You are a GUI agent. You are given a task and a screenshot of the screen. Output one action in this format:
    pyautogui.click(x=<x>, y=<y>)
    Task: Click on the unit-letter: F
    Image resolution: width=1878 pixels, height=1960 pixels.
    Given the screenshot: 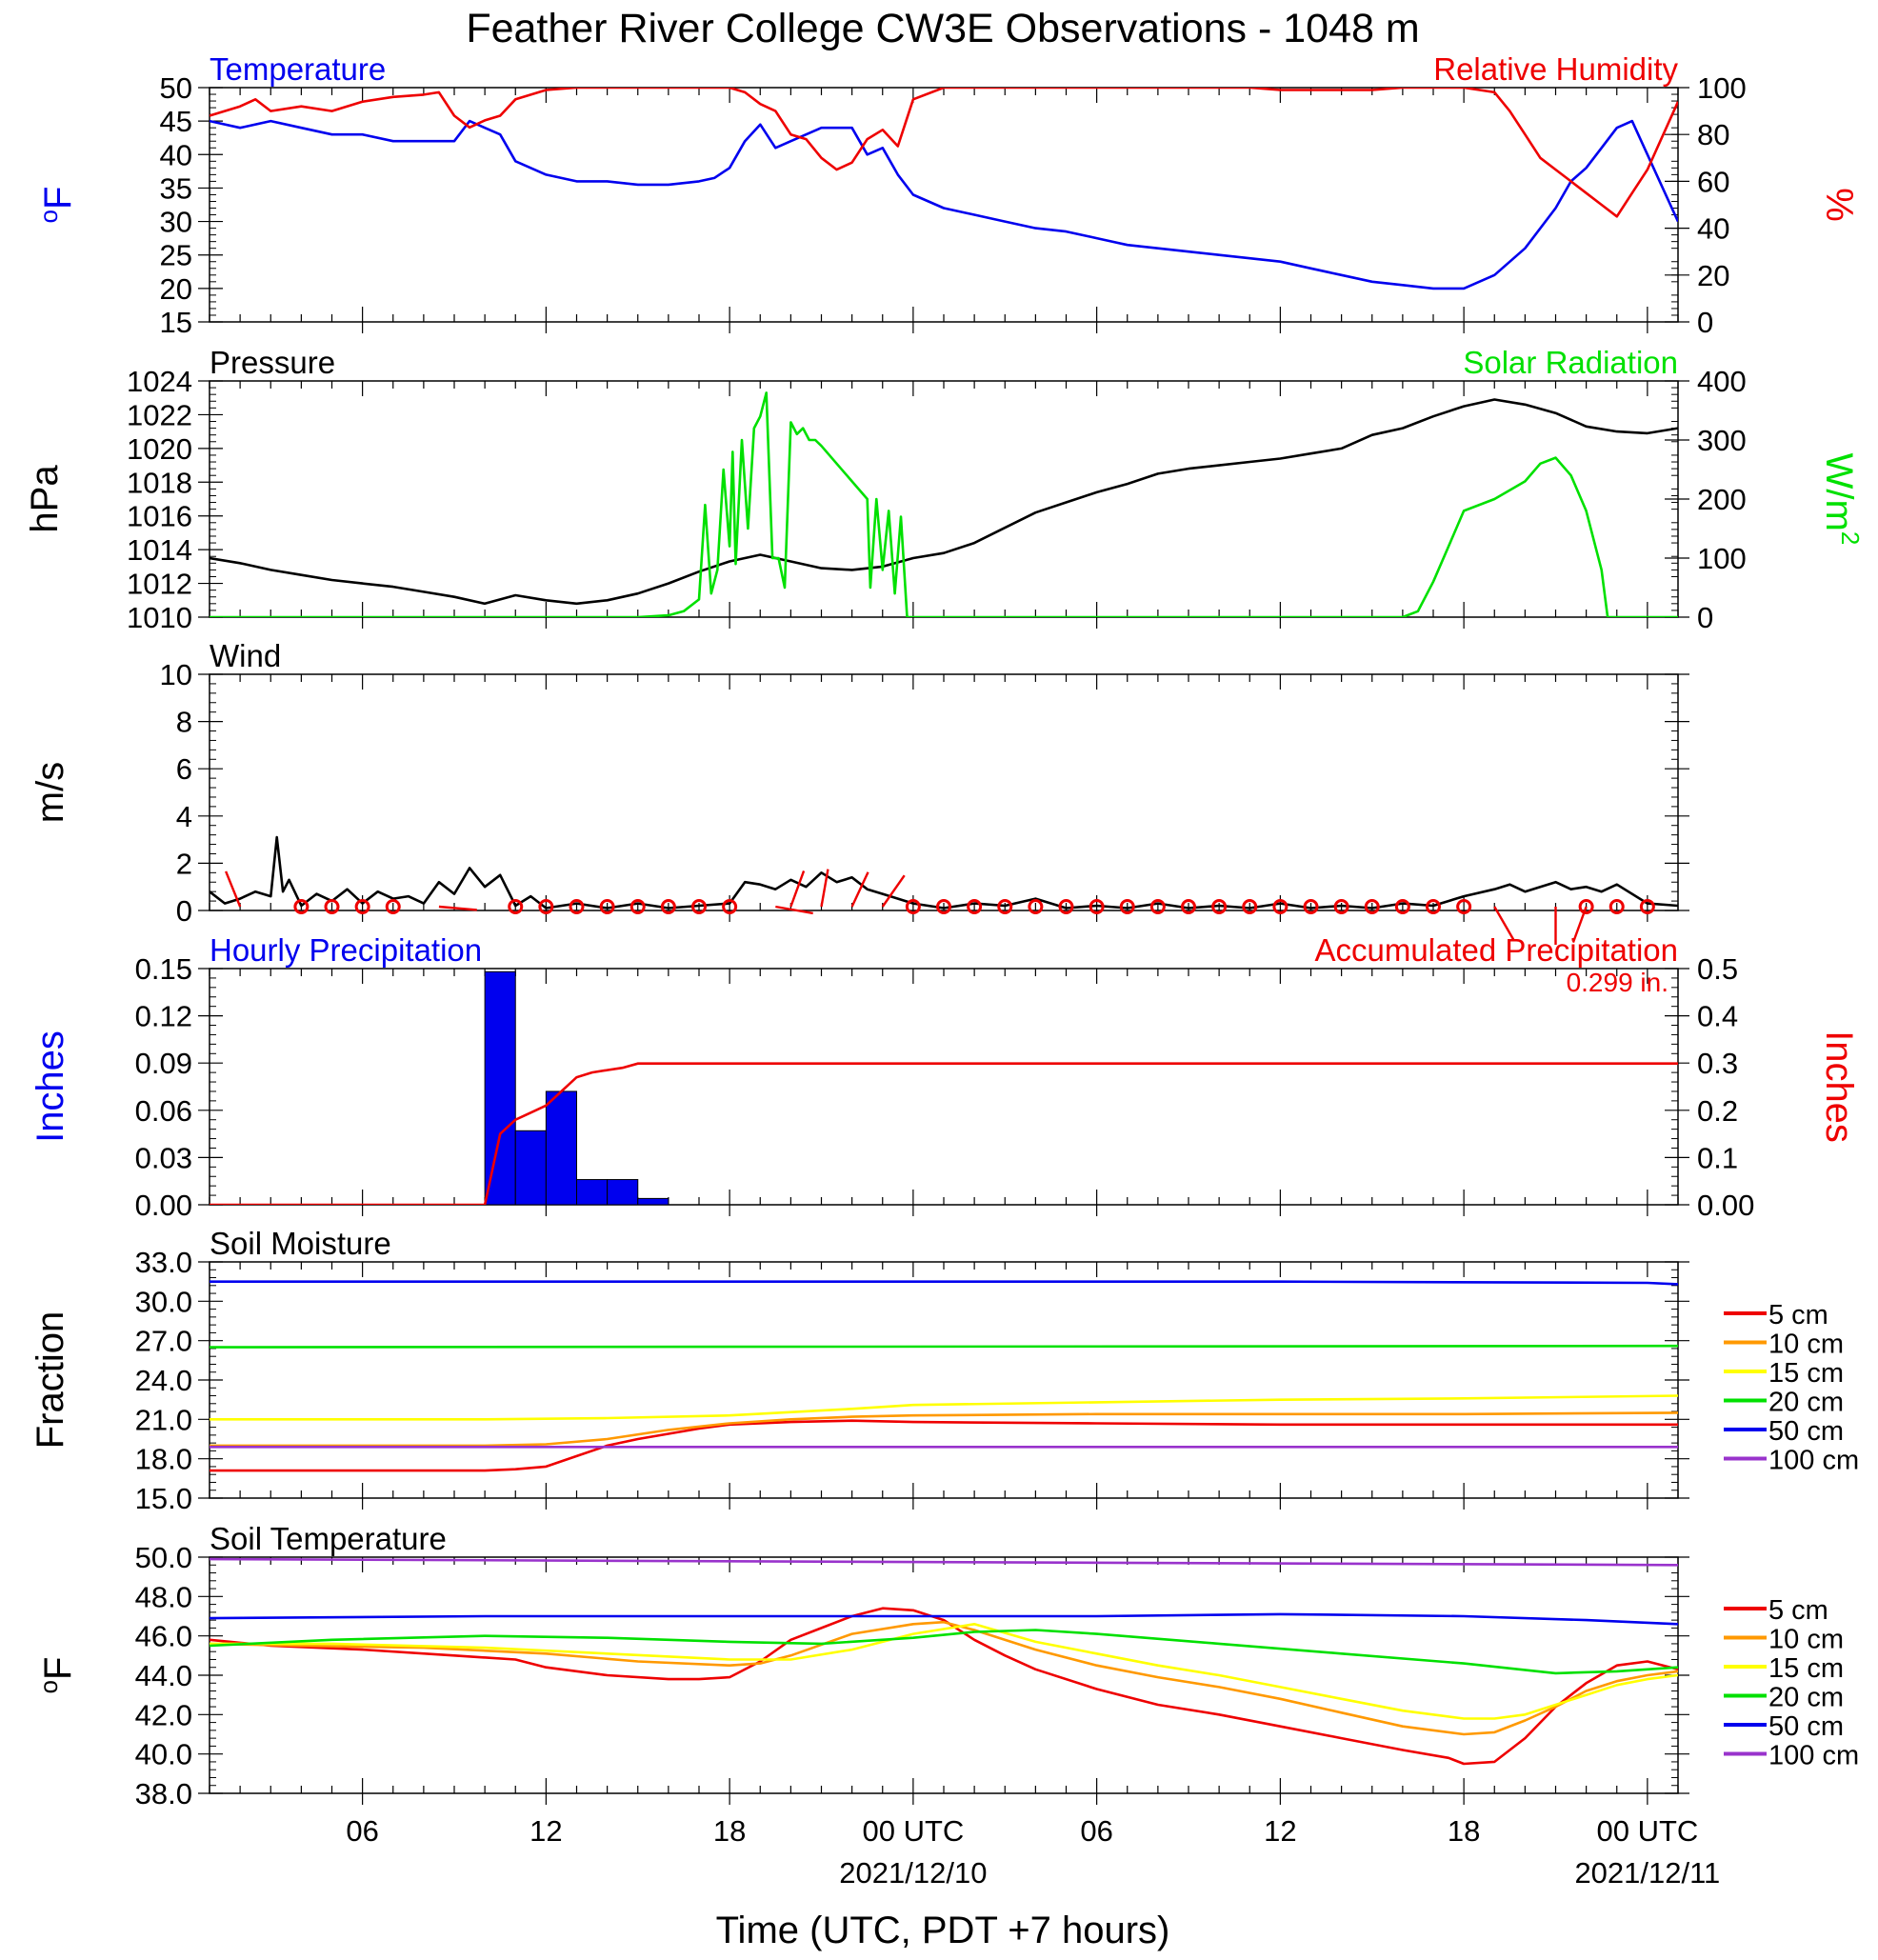 What is the action you would take?
    pyautogui.click(x=58, y=1668)
    